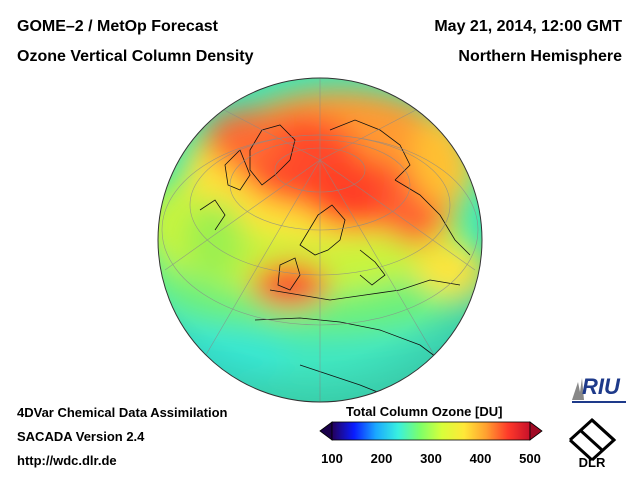 This screenshot has width=640, height=480. I want to click on title-region: Northern Hemisphere, so click(540, 56).